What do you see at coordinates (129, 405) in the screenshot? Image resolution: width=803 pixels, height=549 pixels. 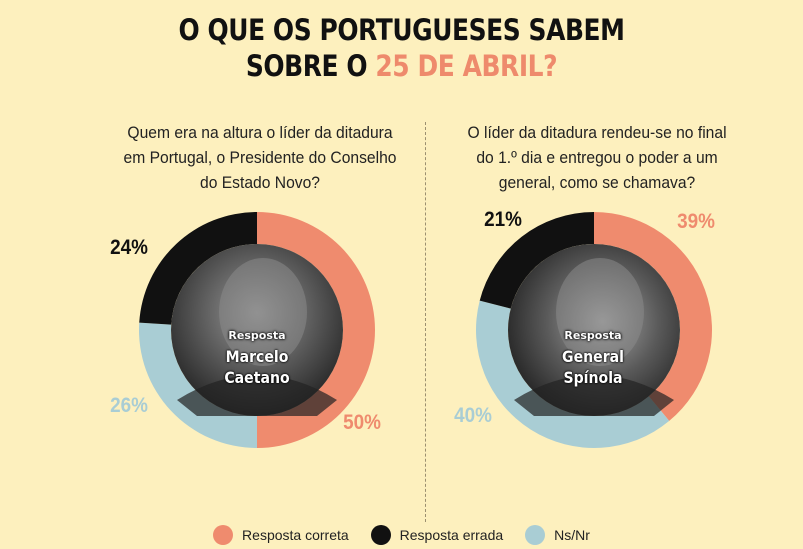 I see `slice-label-1-nsnr: 26%` at bounding box center [129, 405].